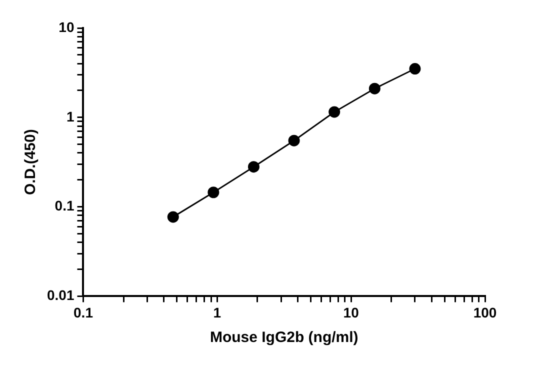  What do you see at coordinates (60, 295) in the screenshot?
I see `y-tick-label: 0.01` at bounding box center [60, 295].